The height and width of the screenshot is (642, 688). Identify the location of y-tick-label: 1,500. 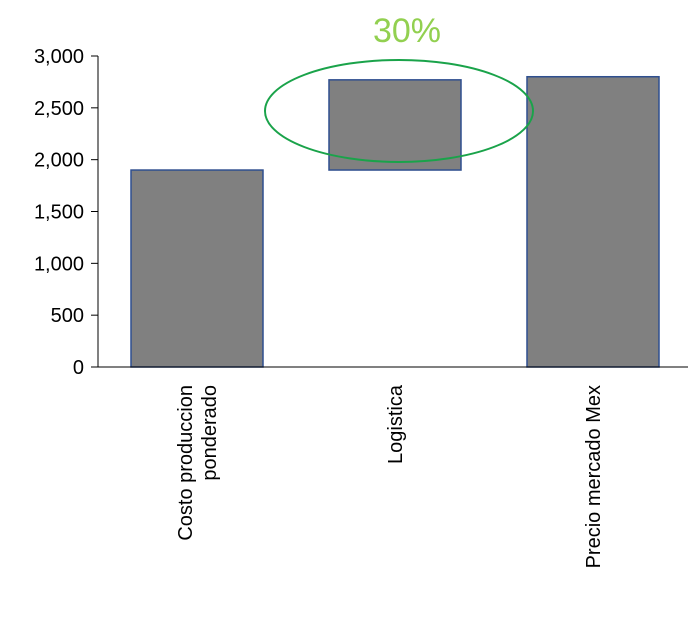
(59, 213).